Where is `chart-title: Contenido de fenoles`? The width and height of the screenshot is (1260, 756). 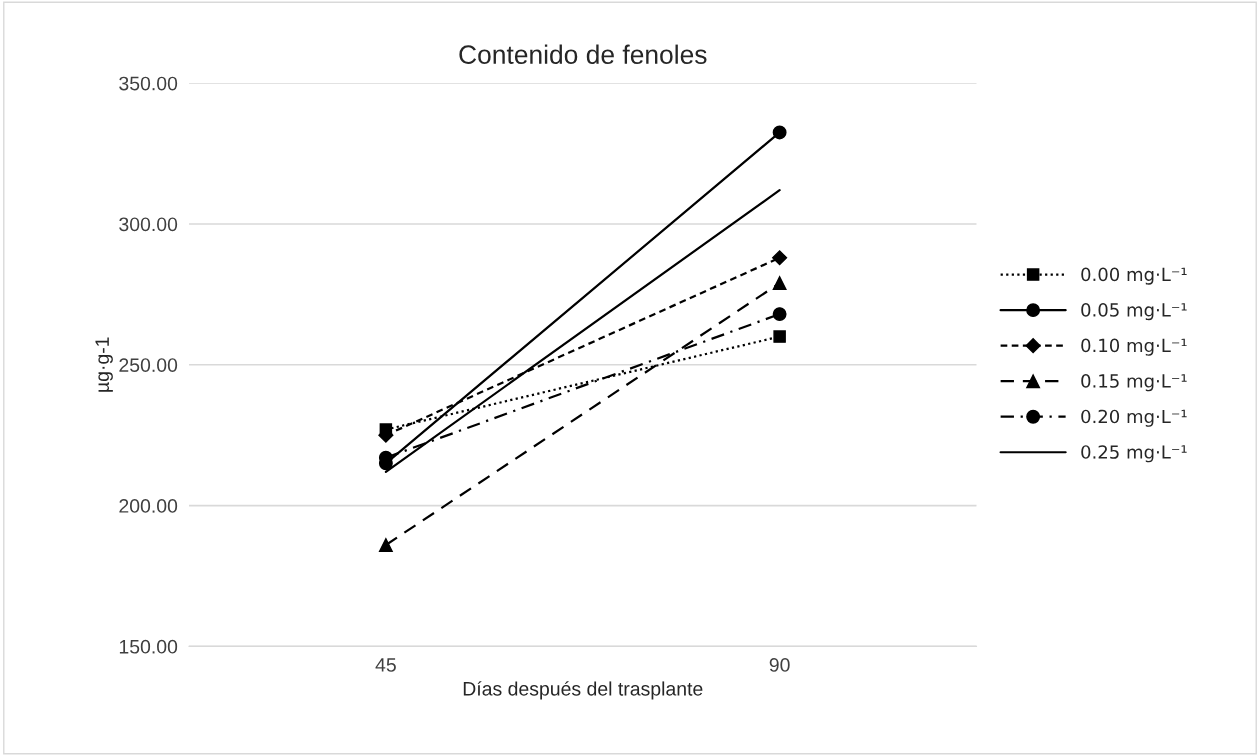 chart-title: Contenido de fenoles is located at coordinates (583, 54).